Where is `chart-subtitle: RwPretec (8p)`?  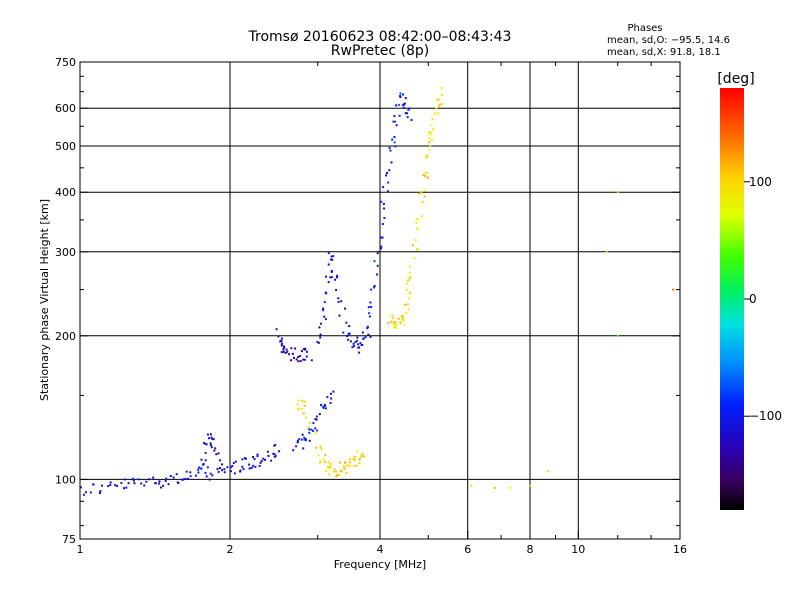
chart-subtitle: RwPretec (8p) is located at coordinates (380, 51).